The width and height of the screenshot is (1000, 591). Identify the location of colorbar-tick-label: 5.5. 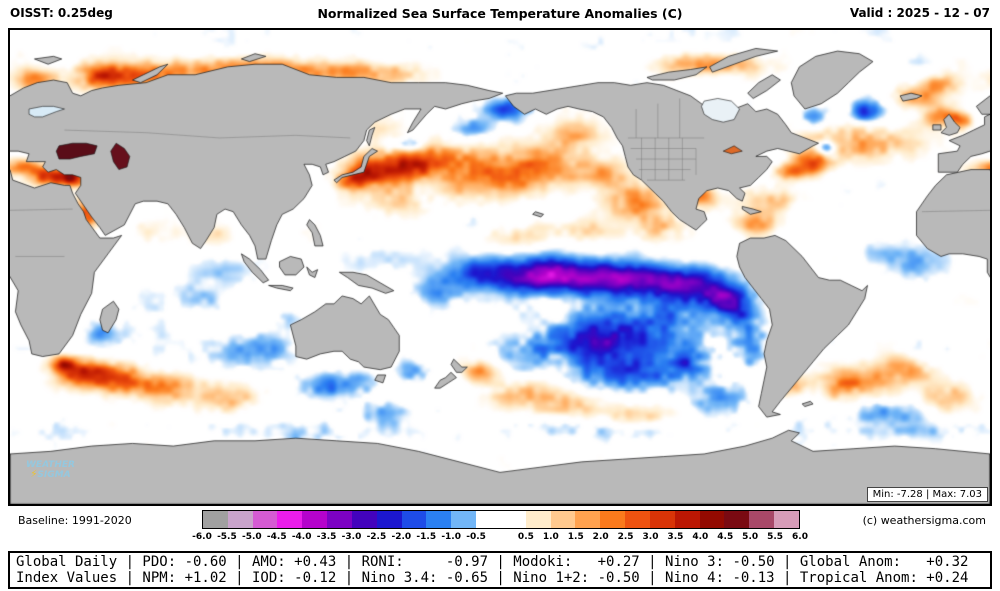
(775, 537).